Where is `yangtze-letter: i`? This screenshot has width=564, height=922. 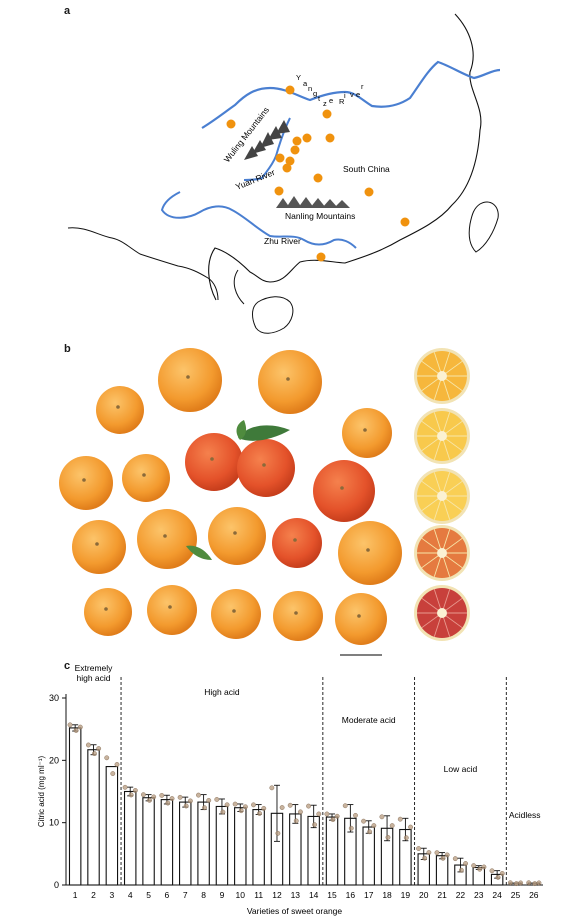 yangtze-letter: i is located at coordinates (345, 95).